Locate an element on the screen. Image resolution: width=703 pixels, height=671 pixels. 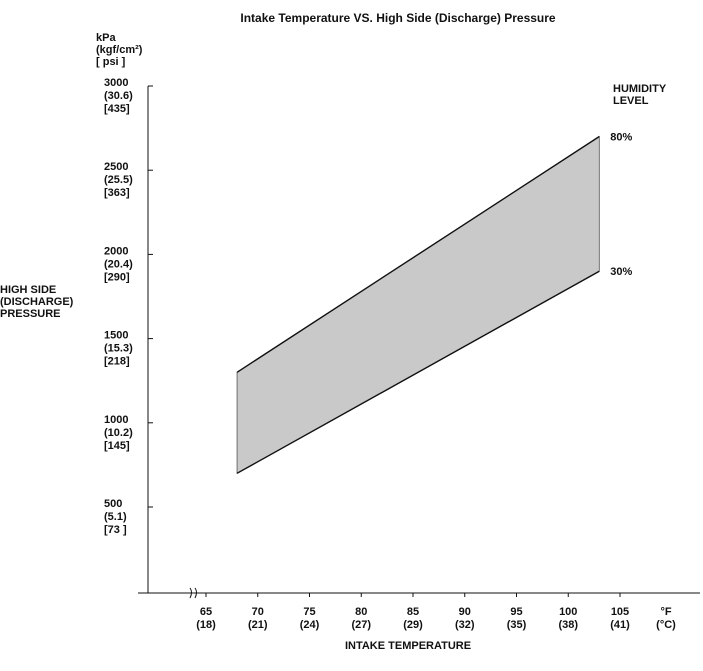
y-tick-label-2000: 2000 is located at coordinates (116, 251).